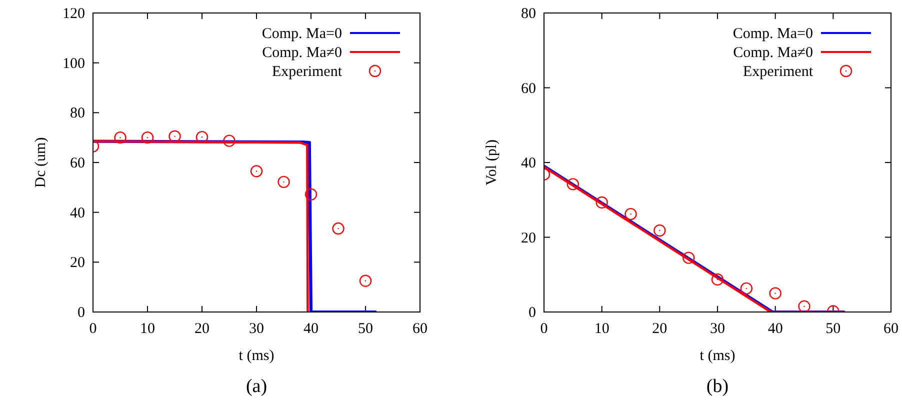 Image resolution: width=902 pixels, height=409 pixels. I want to click on y-axis-title: Dc (um), so click(41, 162).